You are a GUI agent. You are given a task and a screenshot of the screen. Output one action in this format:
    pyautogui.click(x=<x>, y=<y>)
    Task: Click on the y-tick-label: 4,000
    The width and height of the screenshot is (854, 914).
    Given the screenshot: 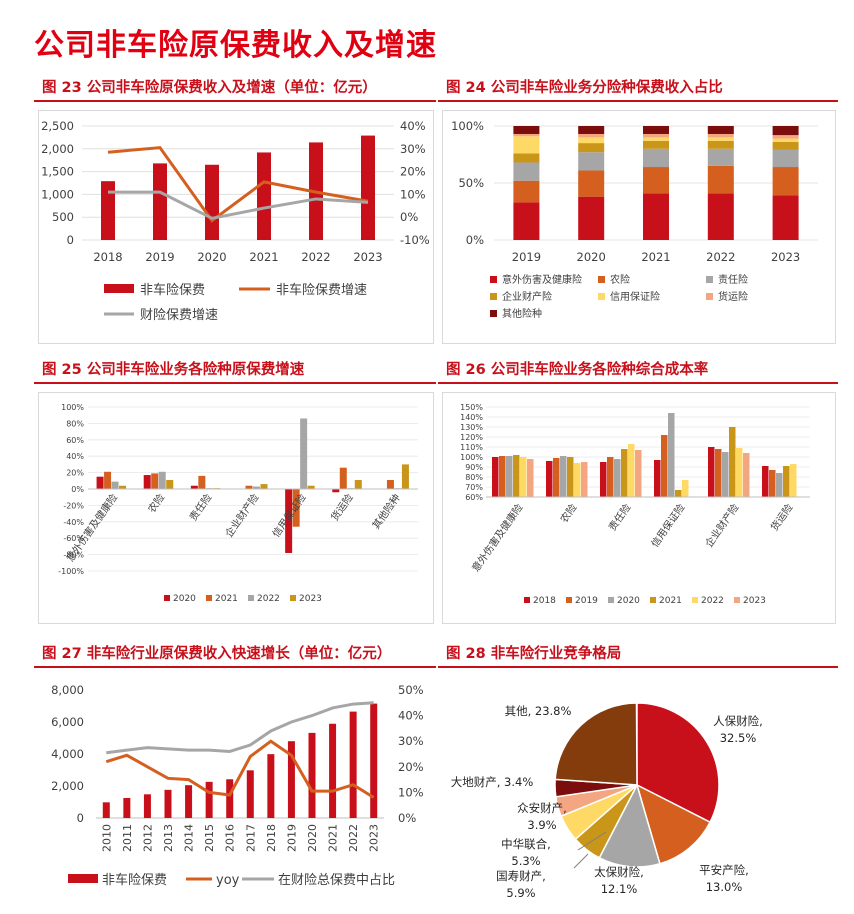 What is the action you would take?
    pyautogui.click(x=67, y=754)
    